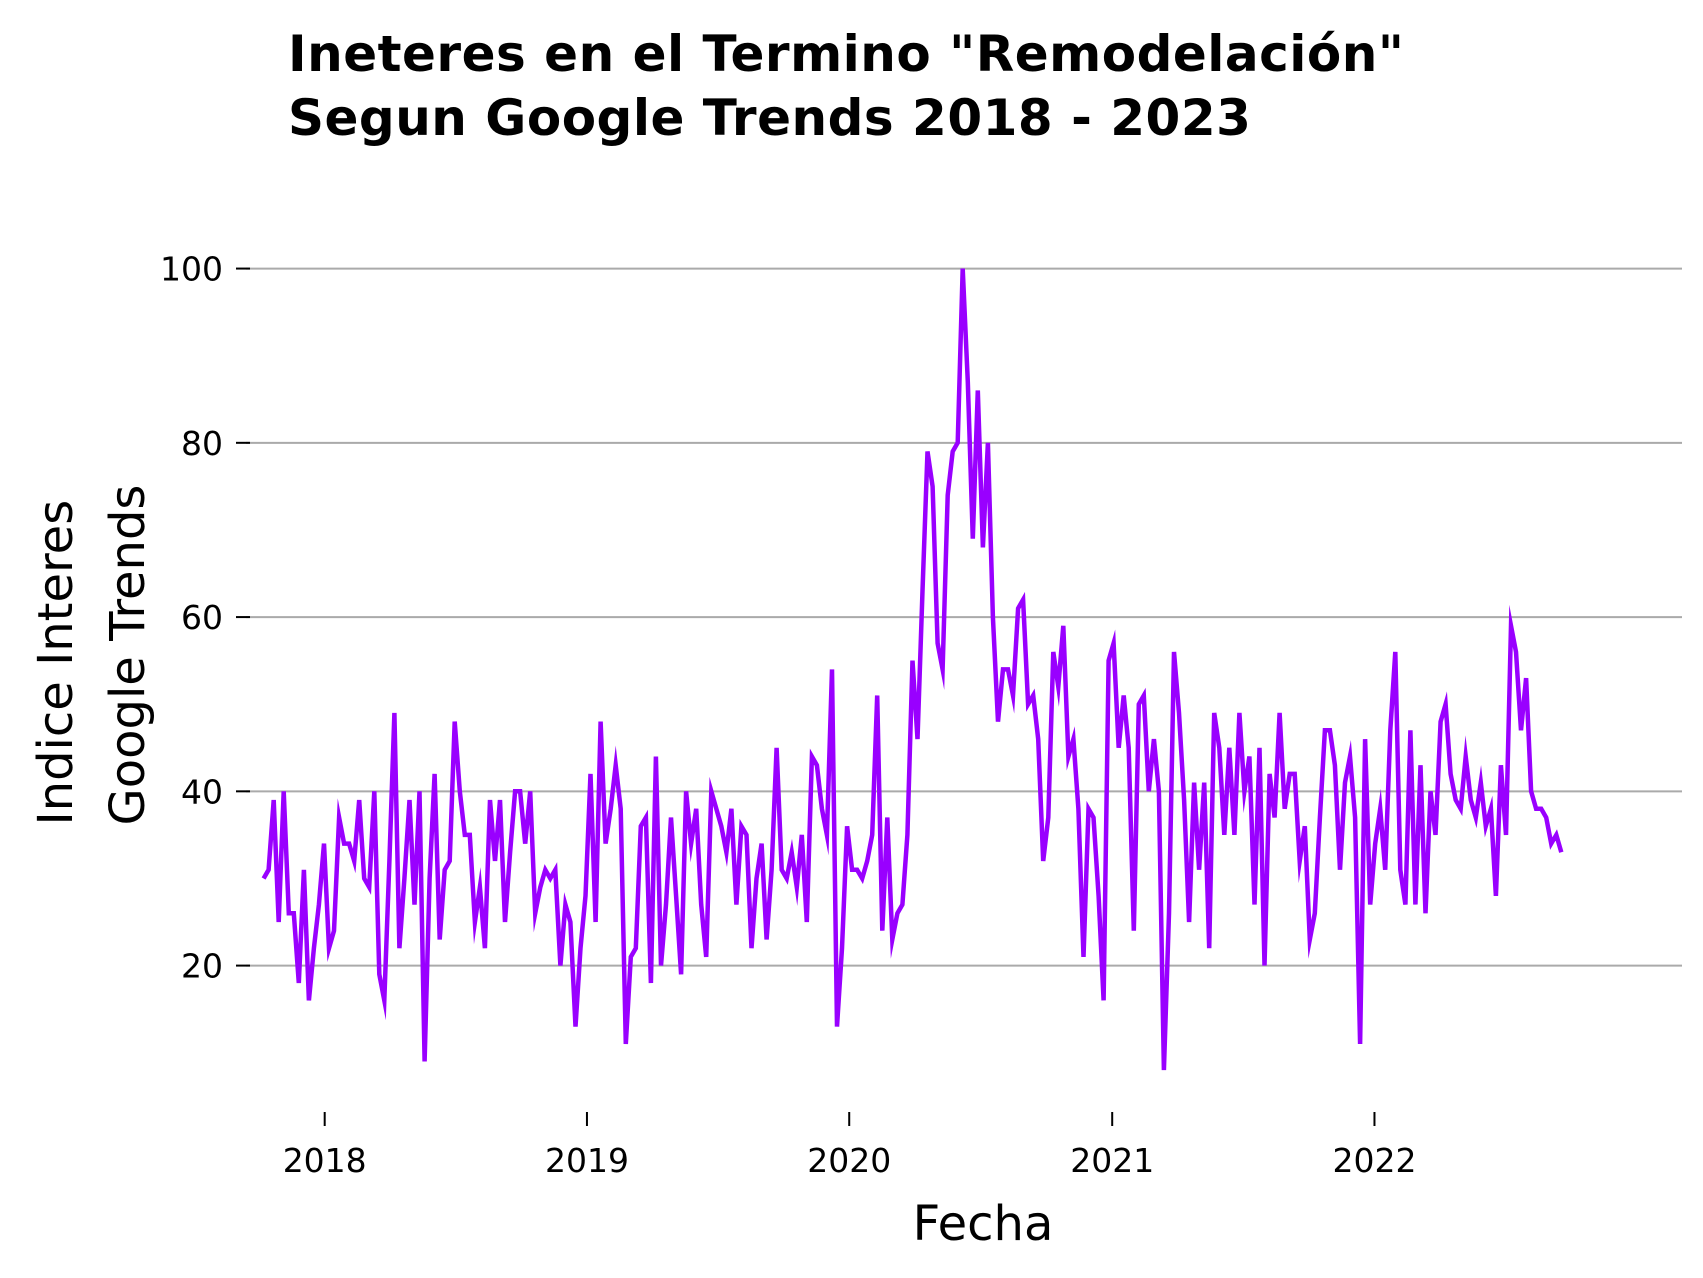 The height and width of the screenshot is (1278, 1703). I want to click on x-axis-label: Fecha, so click(983, 1224).